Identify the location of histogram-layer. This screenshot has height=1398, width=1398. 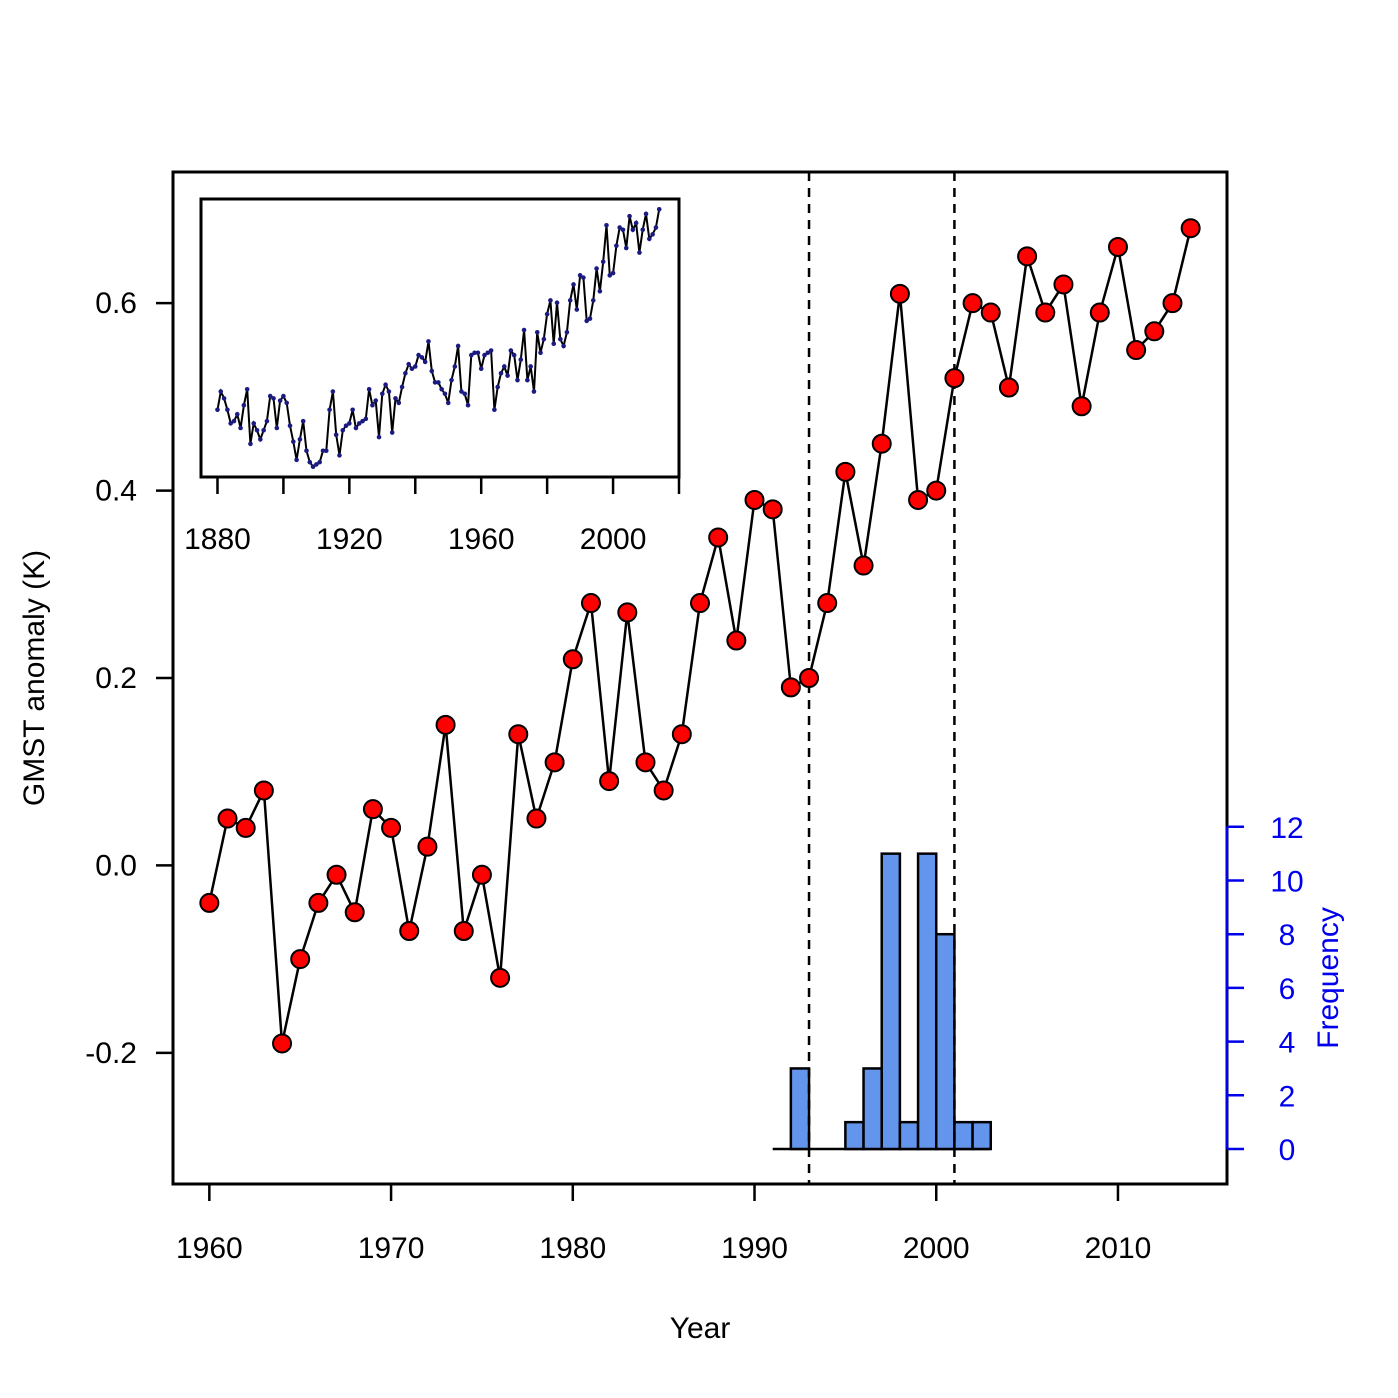
(882, 1001).